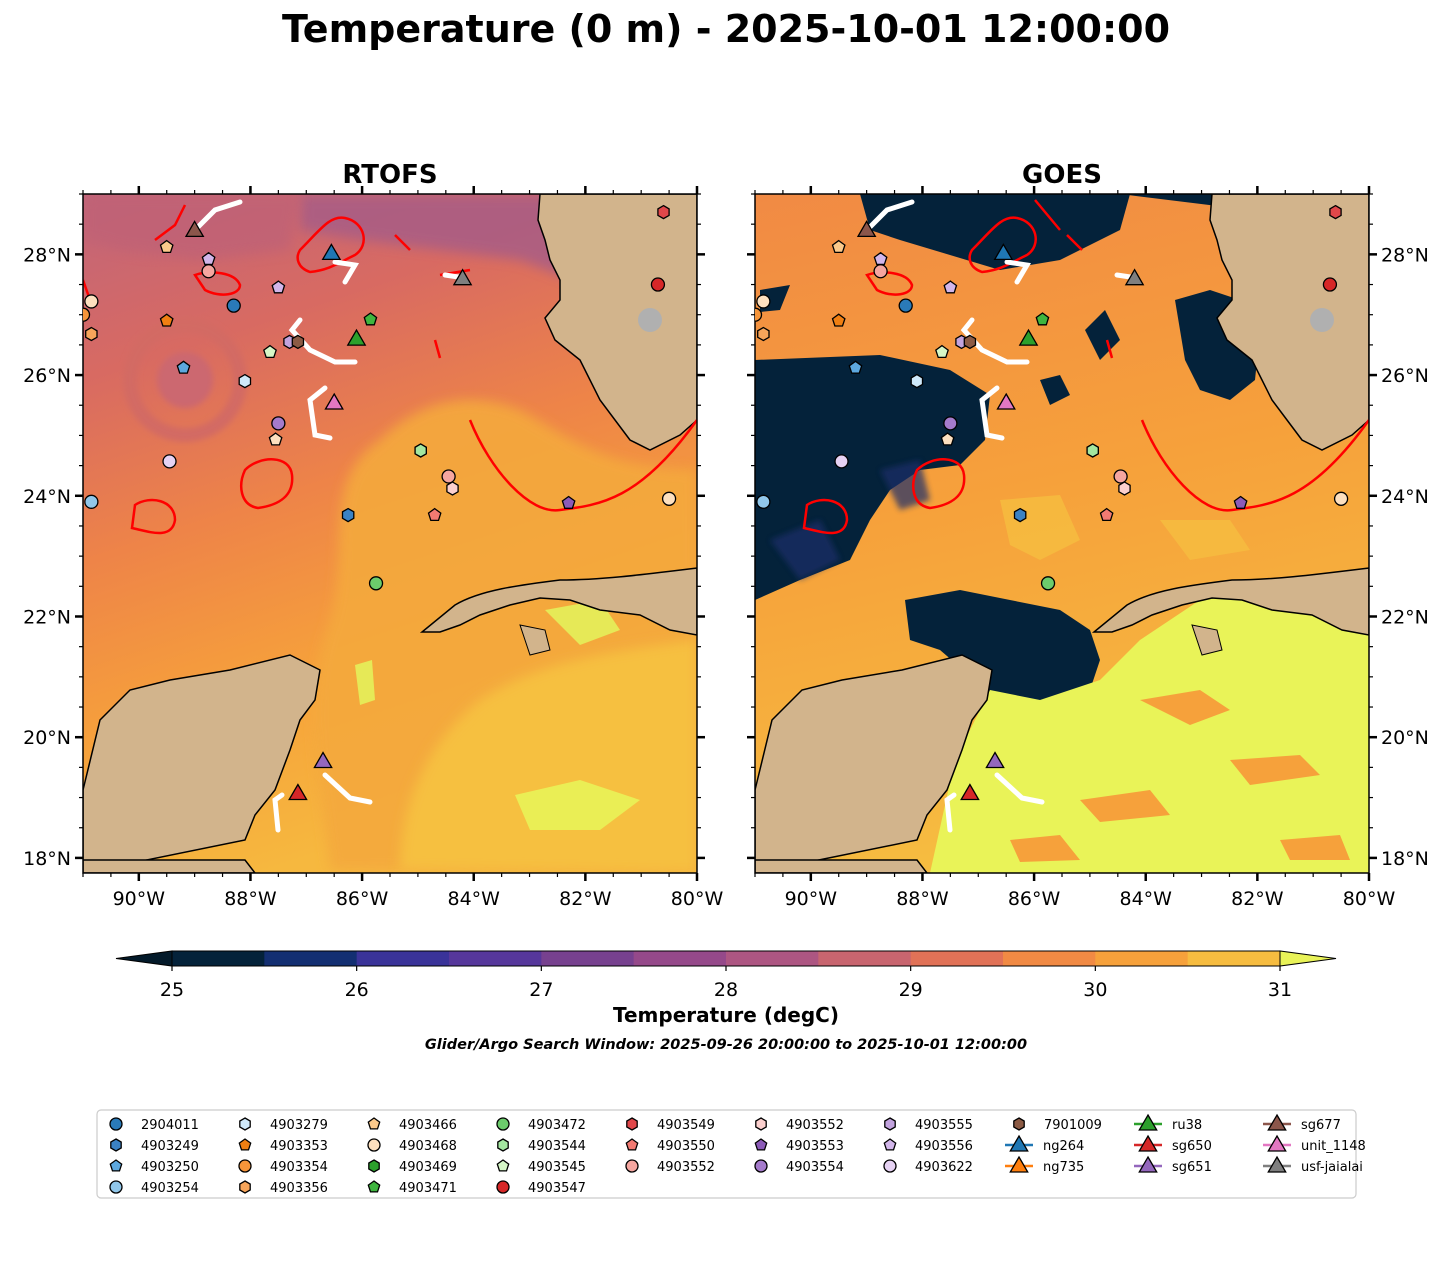  What do you see at coordinates (1321, 1125) in the screenshot?
I see `legend-label: sg677` at bounding box center [1321, 1125].